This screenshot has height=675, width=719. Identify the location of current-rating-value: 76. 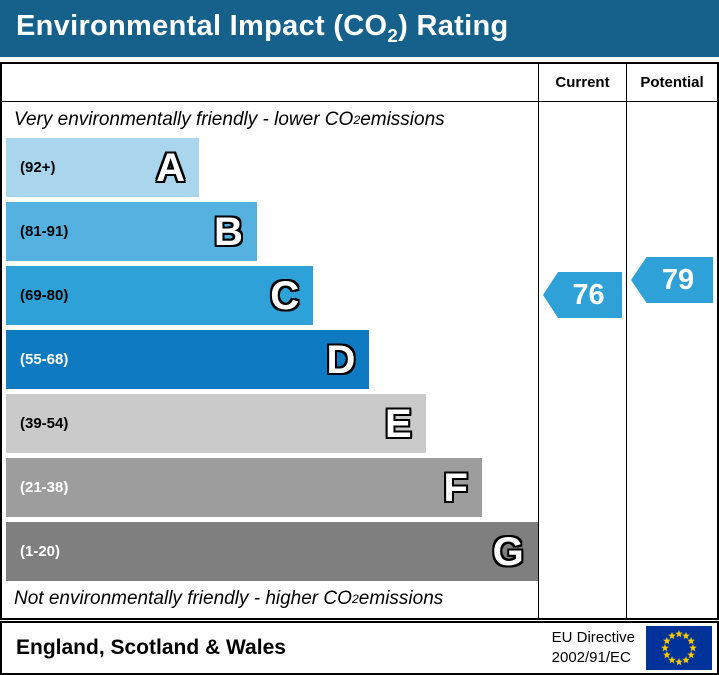
(588, 294).